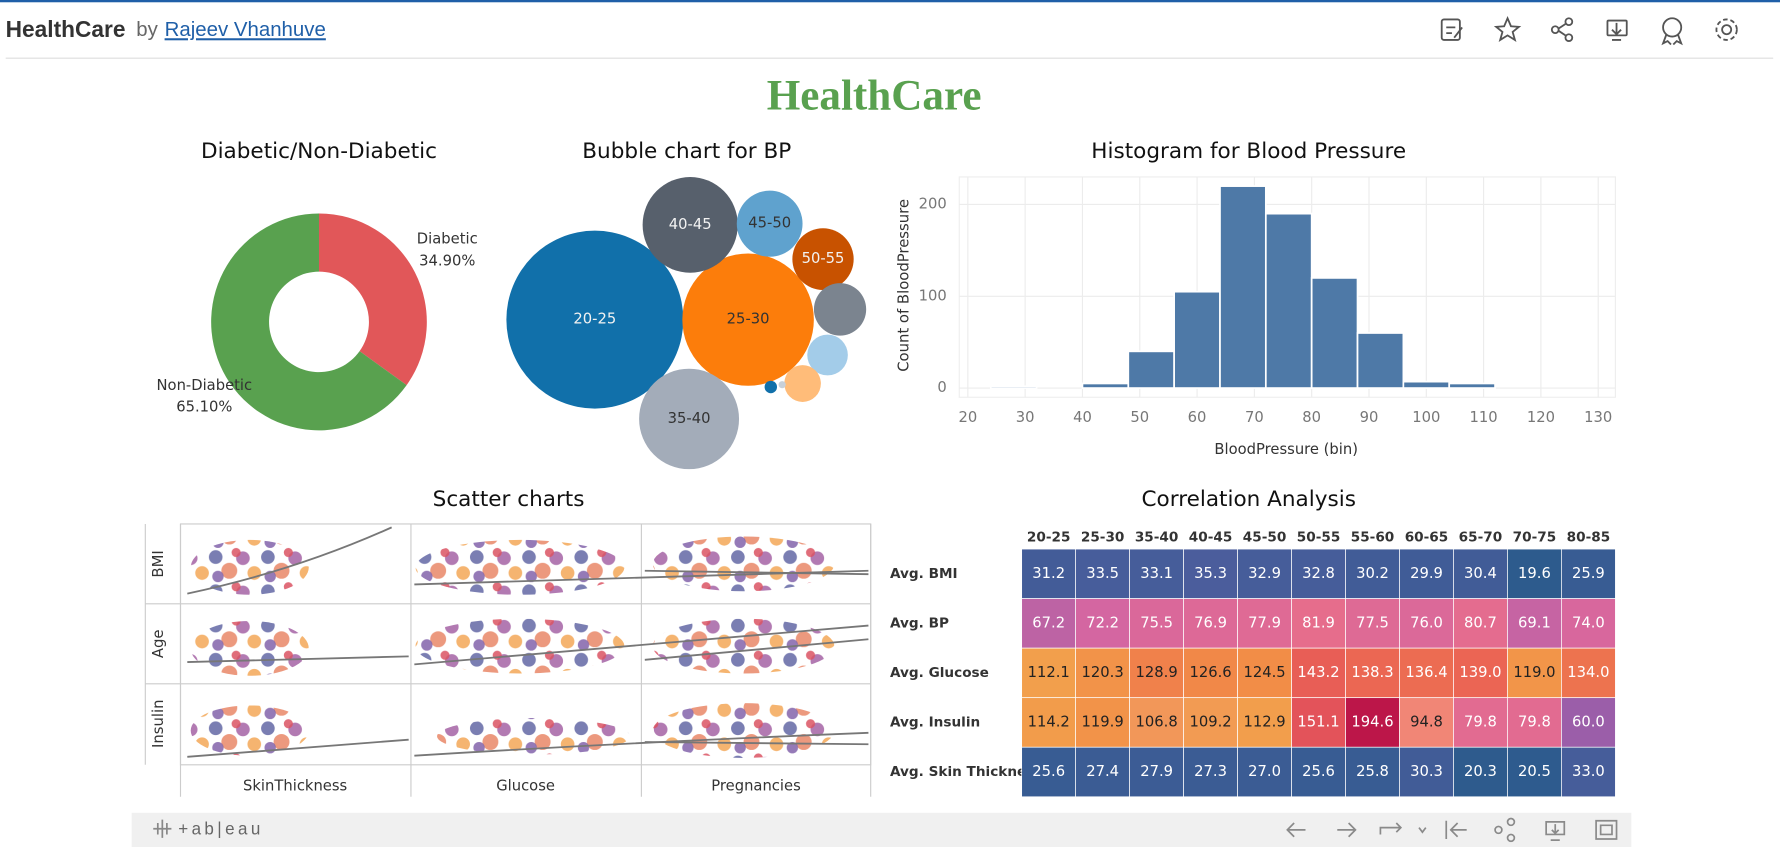  I want to click on cell-label: 33.0, so click(1588, 771).